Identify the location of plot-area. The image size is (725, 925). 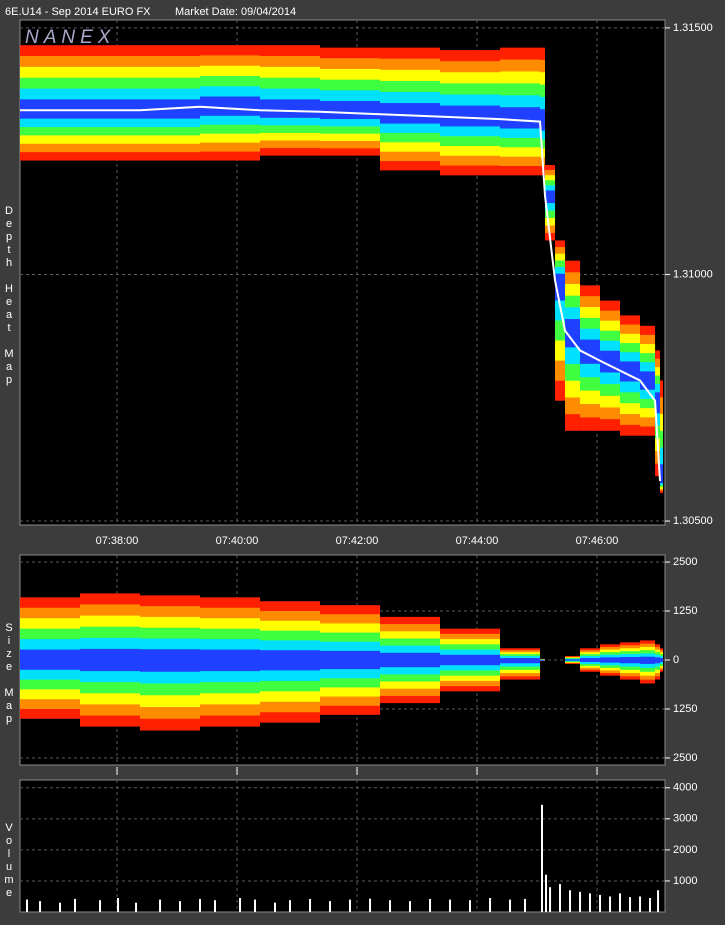
(342, 846).